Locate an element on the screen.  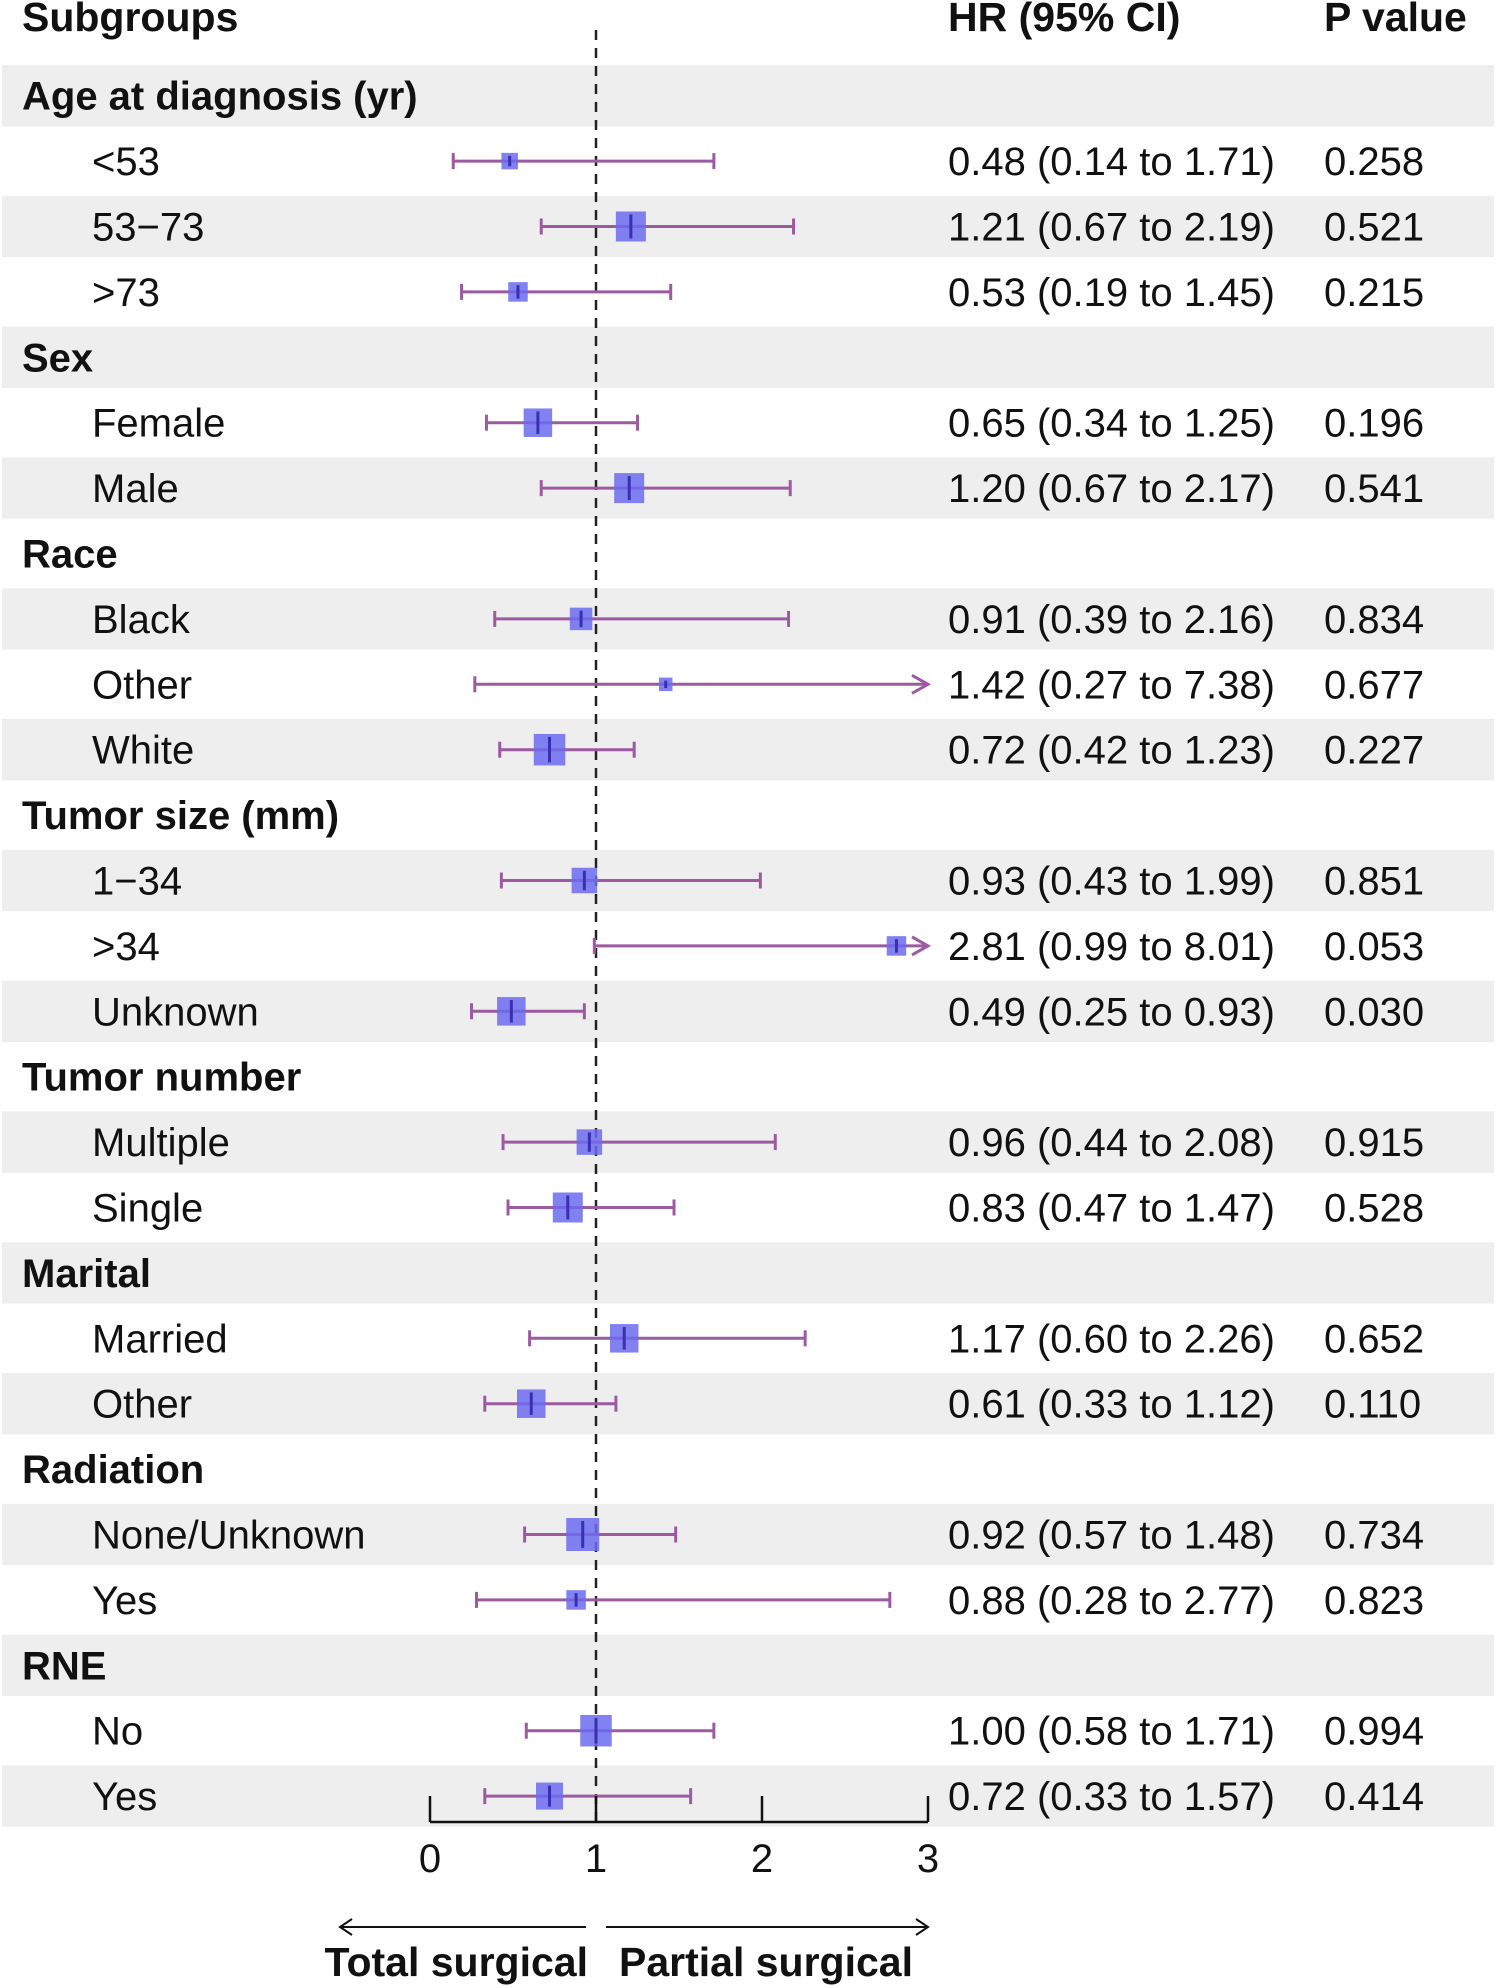
p-value: 0.541 is located at coordinates (1374, 489).